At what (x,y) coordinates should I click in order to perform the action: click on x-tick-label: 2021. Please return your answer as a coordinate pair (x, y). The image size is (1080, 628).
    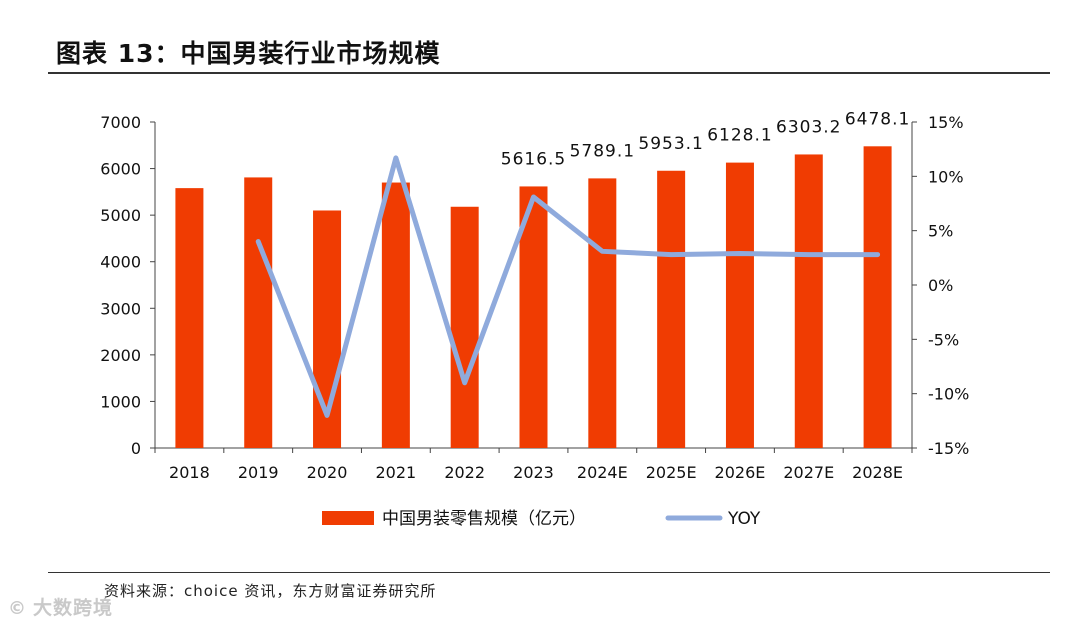
    Looking at the image, I should click on (396, 472).